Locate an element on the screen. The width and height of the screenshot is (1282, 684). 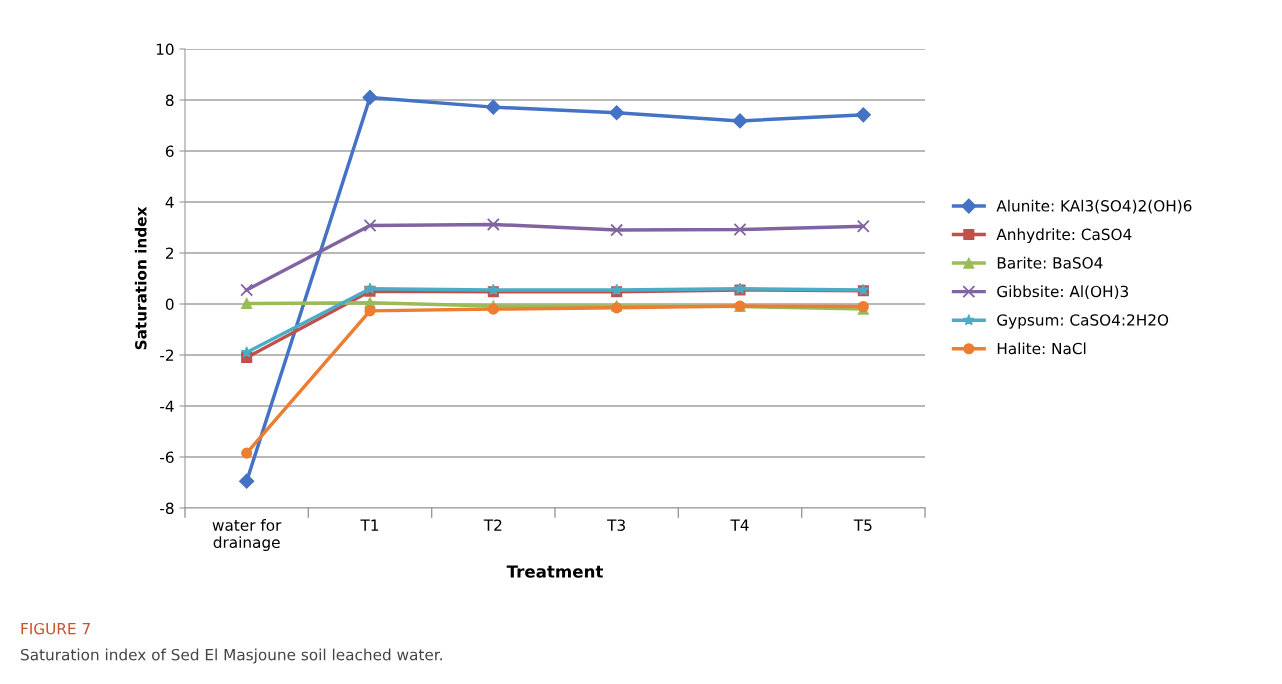
caption: FIGURE 7 is located at coordinates (55, 628).